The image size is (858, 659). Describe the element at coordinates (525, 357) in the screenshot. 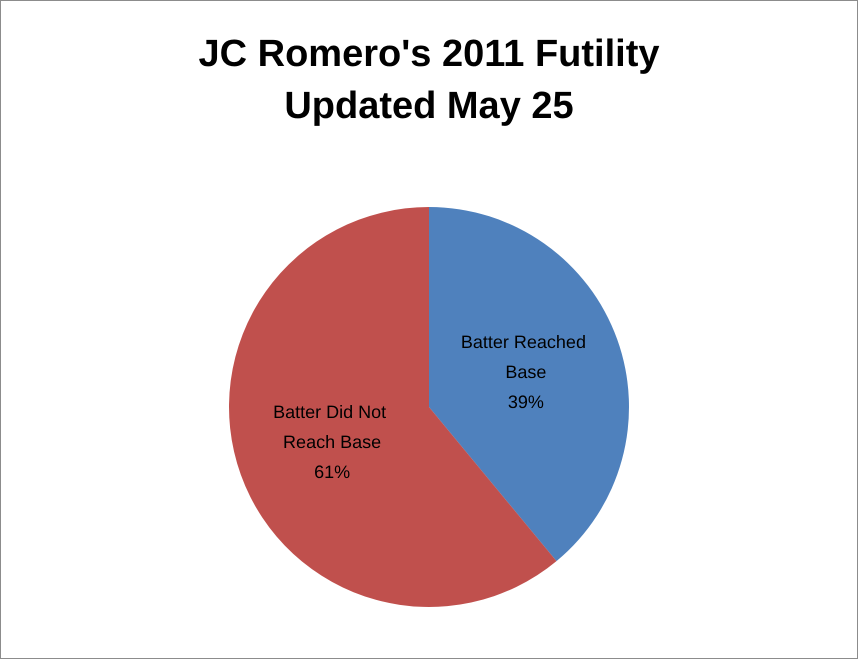

I see `slice-label: Batter Reached Base` at that location.